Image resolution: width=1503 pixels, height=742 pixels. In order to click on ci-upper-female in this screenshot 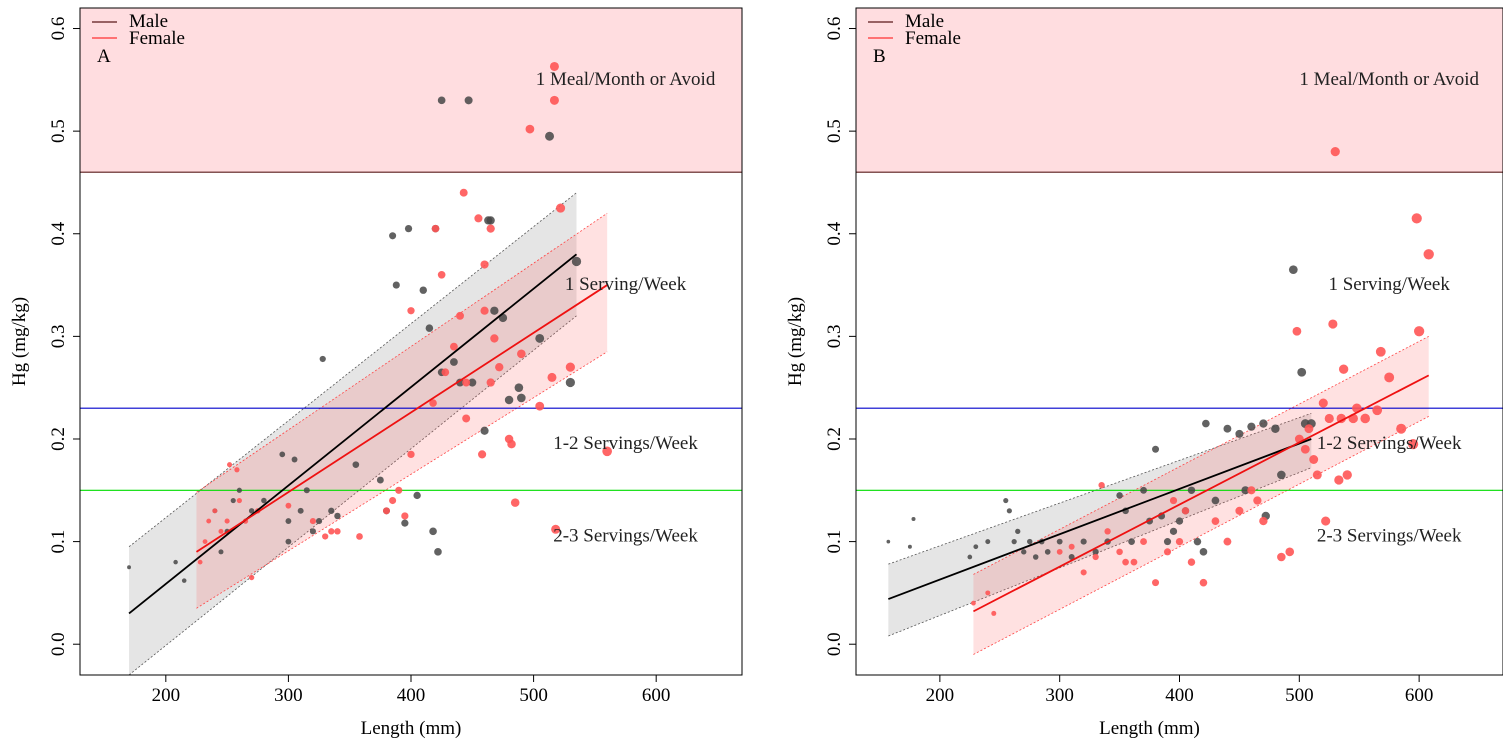, I will do `click(1201, 455)`.